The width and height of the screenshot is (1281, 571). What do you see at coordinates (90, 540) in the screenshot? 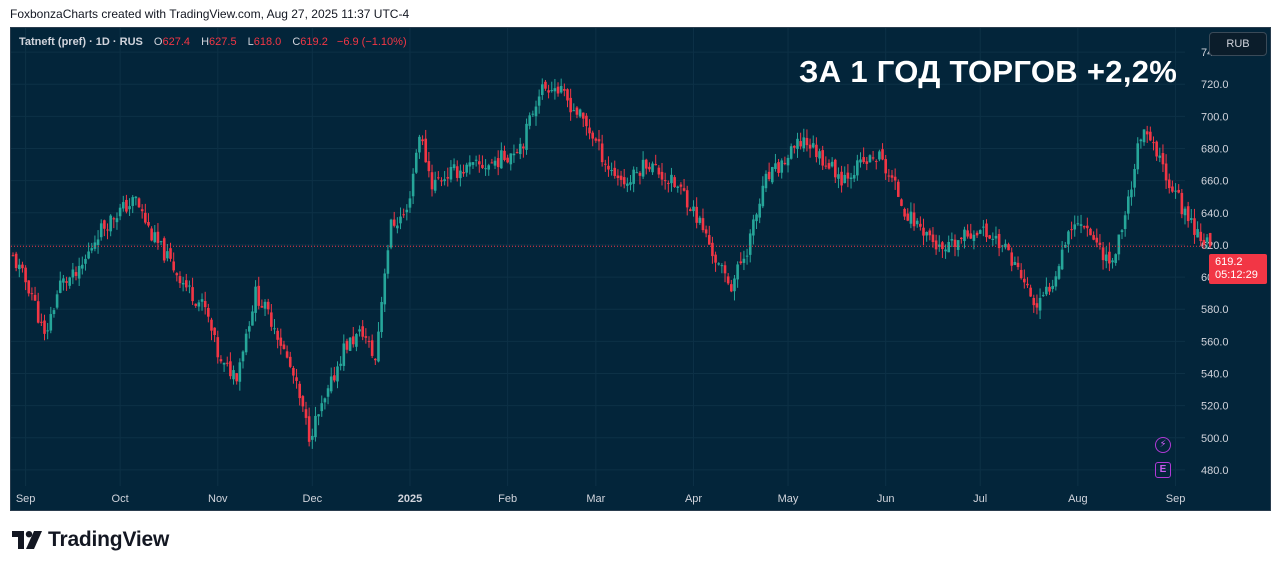
I see `tradingview-logo: TradingView` at bounding box center [90, 540].